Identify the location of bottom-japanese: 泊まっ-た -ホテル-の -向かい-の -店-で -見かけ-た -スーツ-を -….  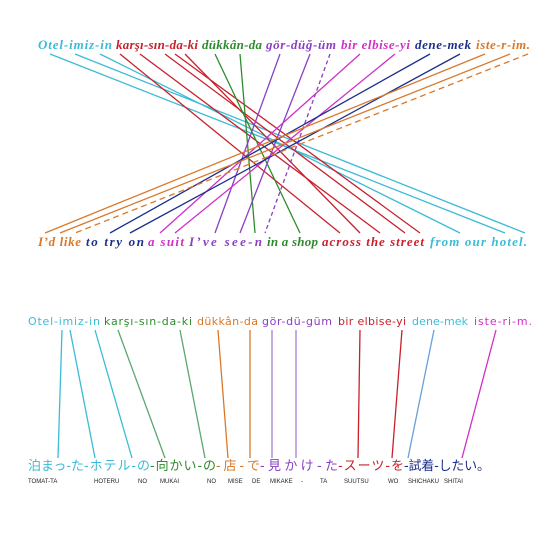
(259, 466).